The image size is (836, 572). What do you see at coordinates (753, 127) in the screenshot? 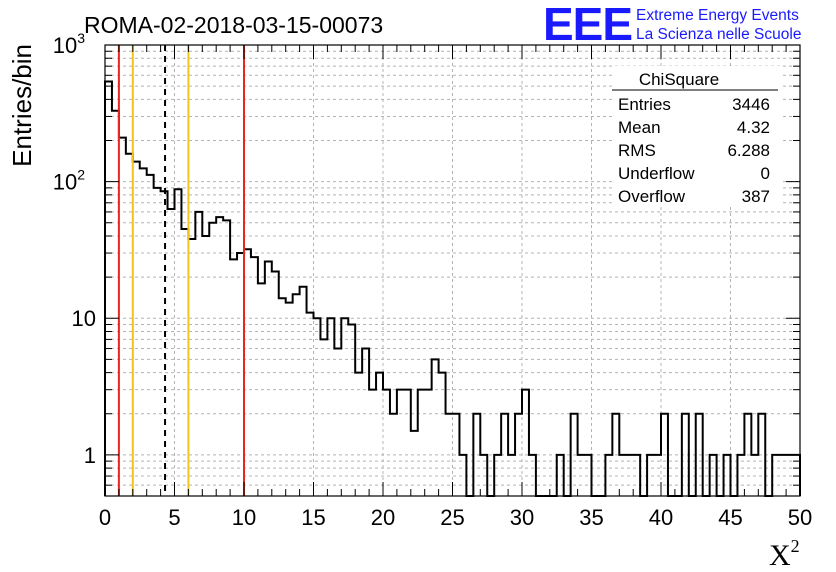
I see `stats-row-value: 4.32` at bounding box center [753, 127].